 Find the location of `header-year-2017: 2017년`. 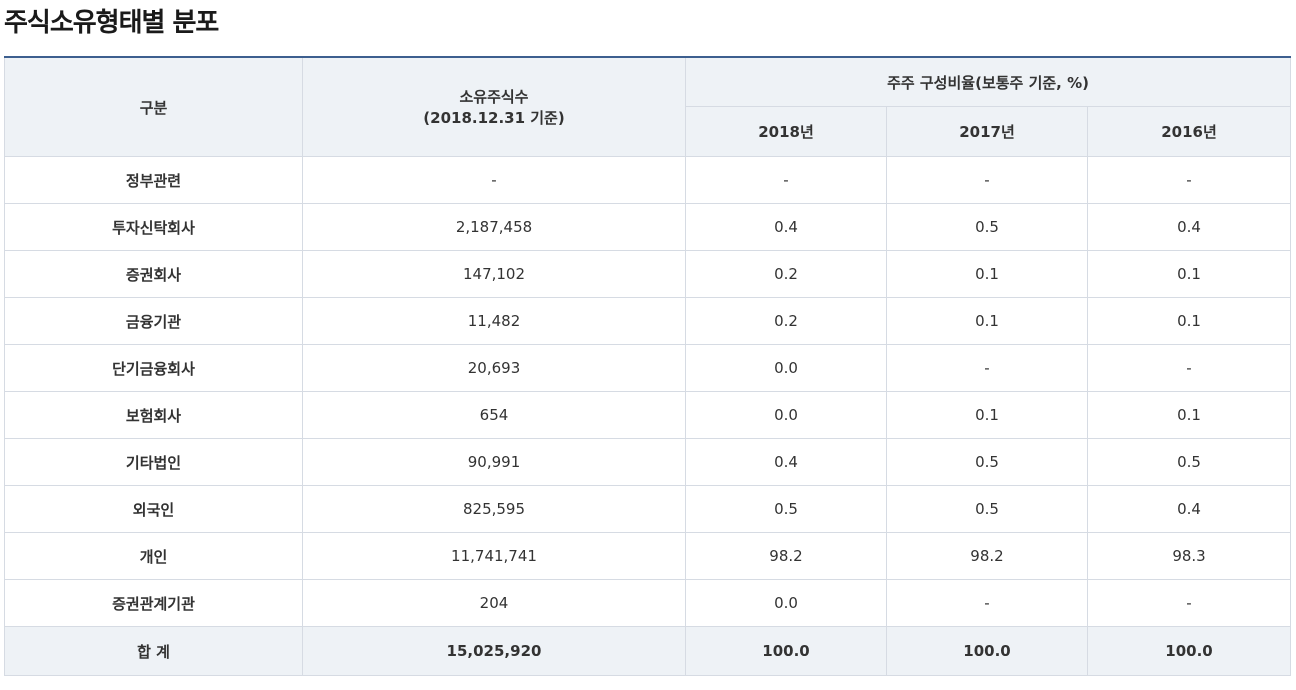

header-year-2017: 2017년 is located at coordinates (987, 131).